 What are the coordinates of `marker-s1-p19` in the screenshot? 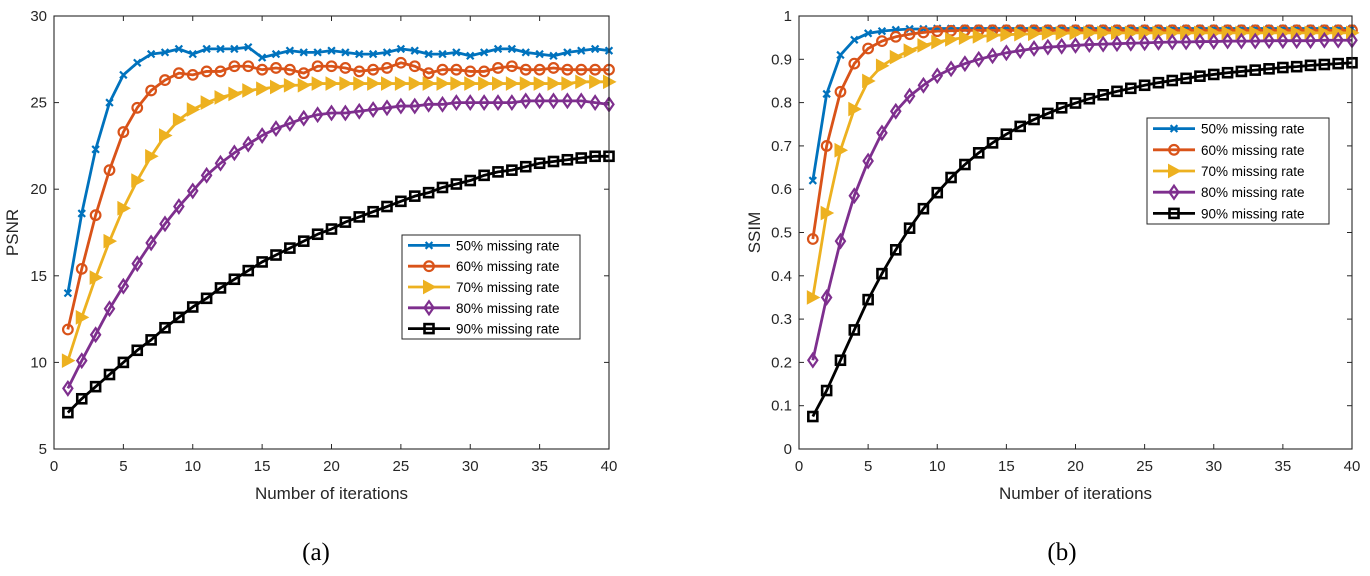 It's located at (331, 66).